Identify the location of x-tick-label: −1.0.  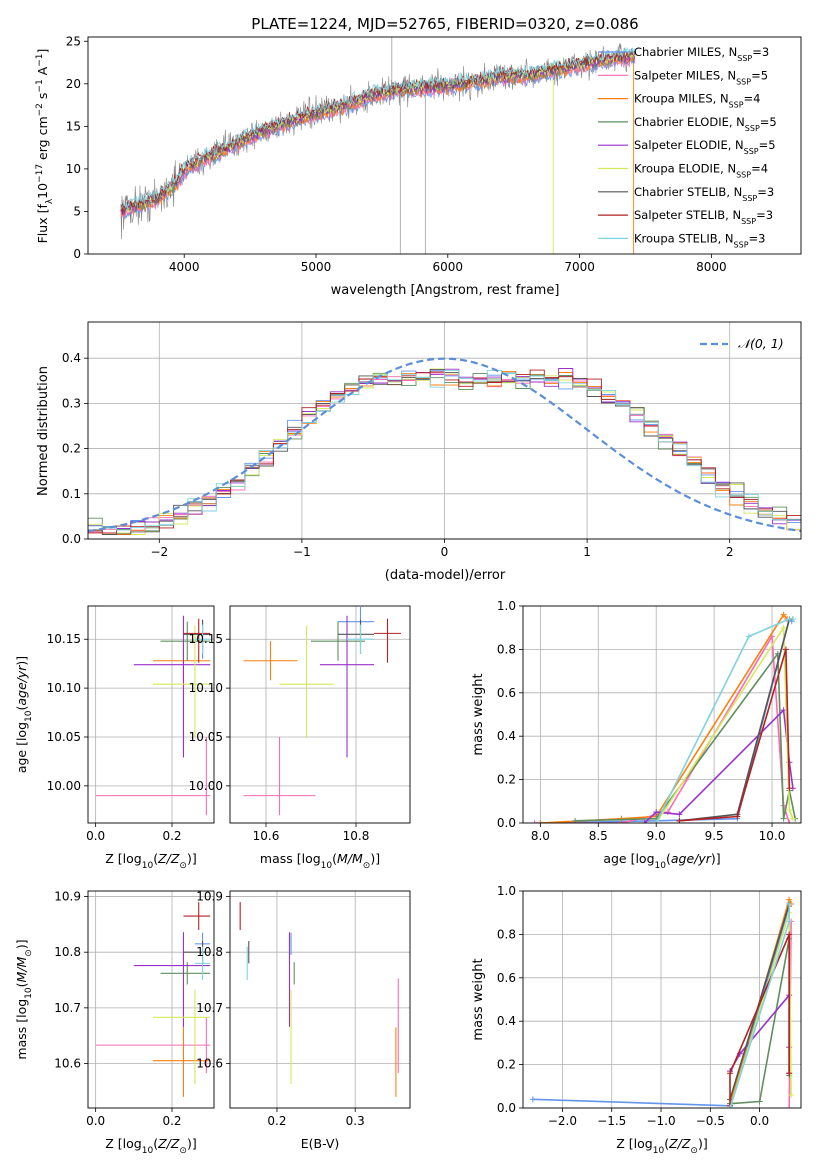
(660, 1121).